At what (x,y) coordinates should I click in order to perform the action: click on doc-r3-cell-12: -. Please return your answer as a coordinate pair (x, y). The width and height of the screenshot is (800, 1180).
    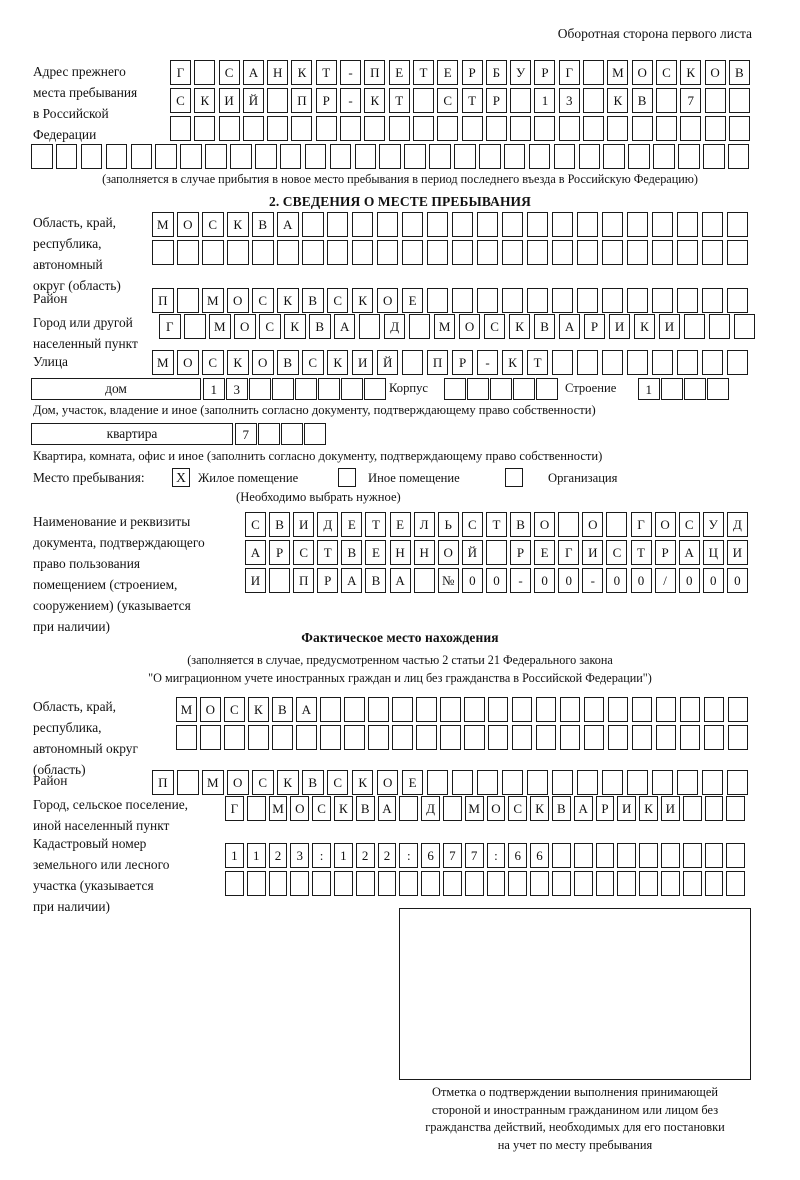
    Looking at the image, I should click on (521, 580).